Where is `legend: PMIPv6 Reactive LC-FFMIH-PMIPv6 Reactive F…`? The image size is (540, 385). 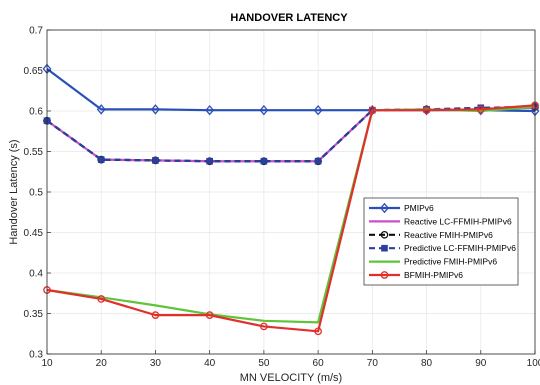 legend: PMIPv6 Reactive LC-FFMIH-PMIPv6 Reactive F… is located at coordinates (441, 241).